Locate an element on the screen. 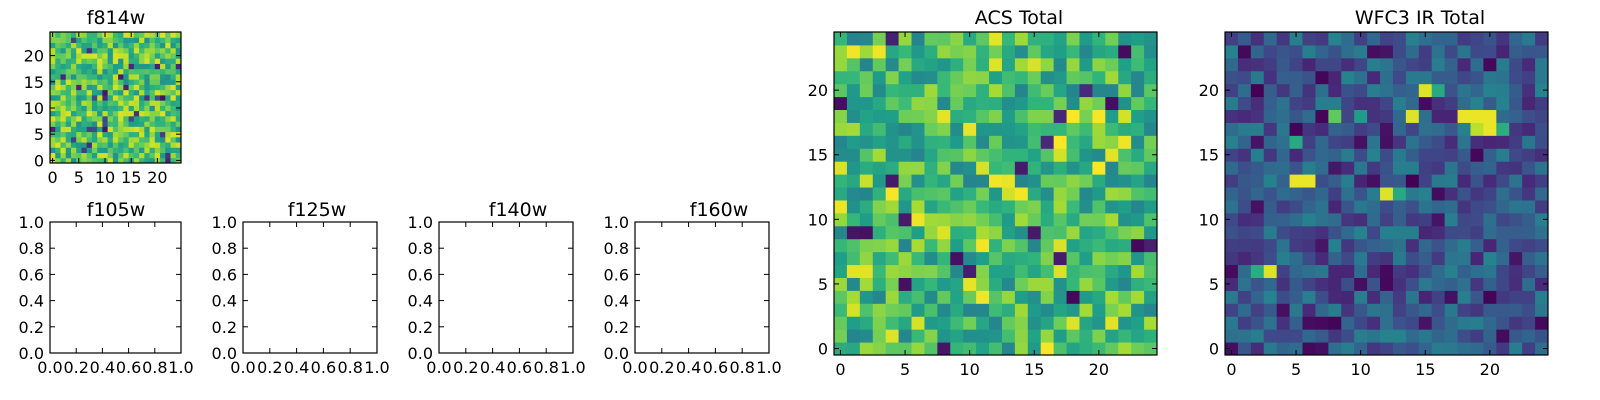 Image resolution: width=1600 pixels, height=400 pixels. y-tick-label: 1.0 is located at coordinates (31, 222).